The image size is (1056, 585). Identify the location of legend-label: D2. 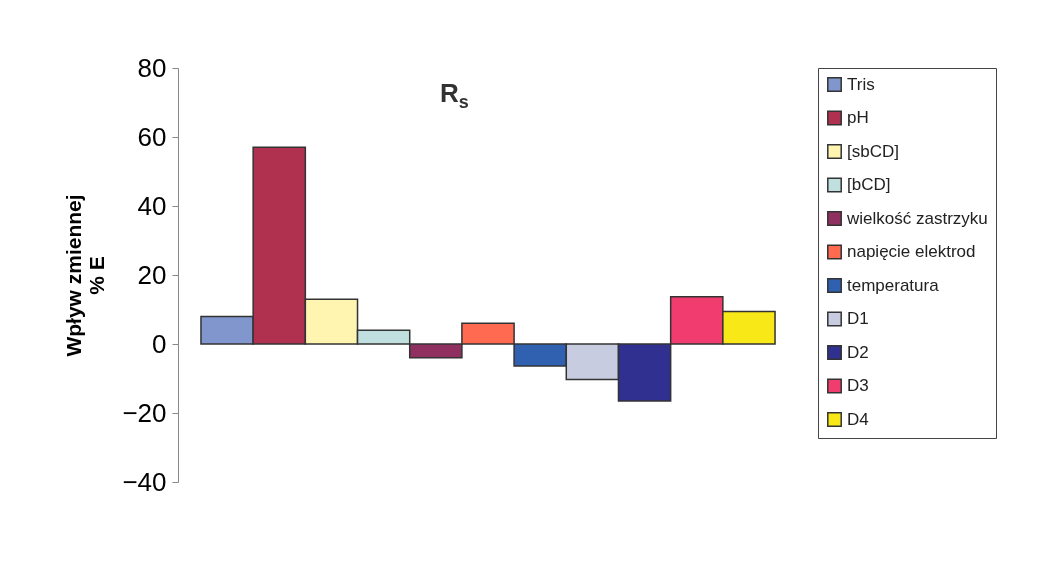
(858, 352).